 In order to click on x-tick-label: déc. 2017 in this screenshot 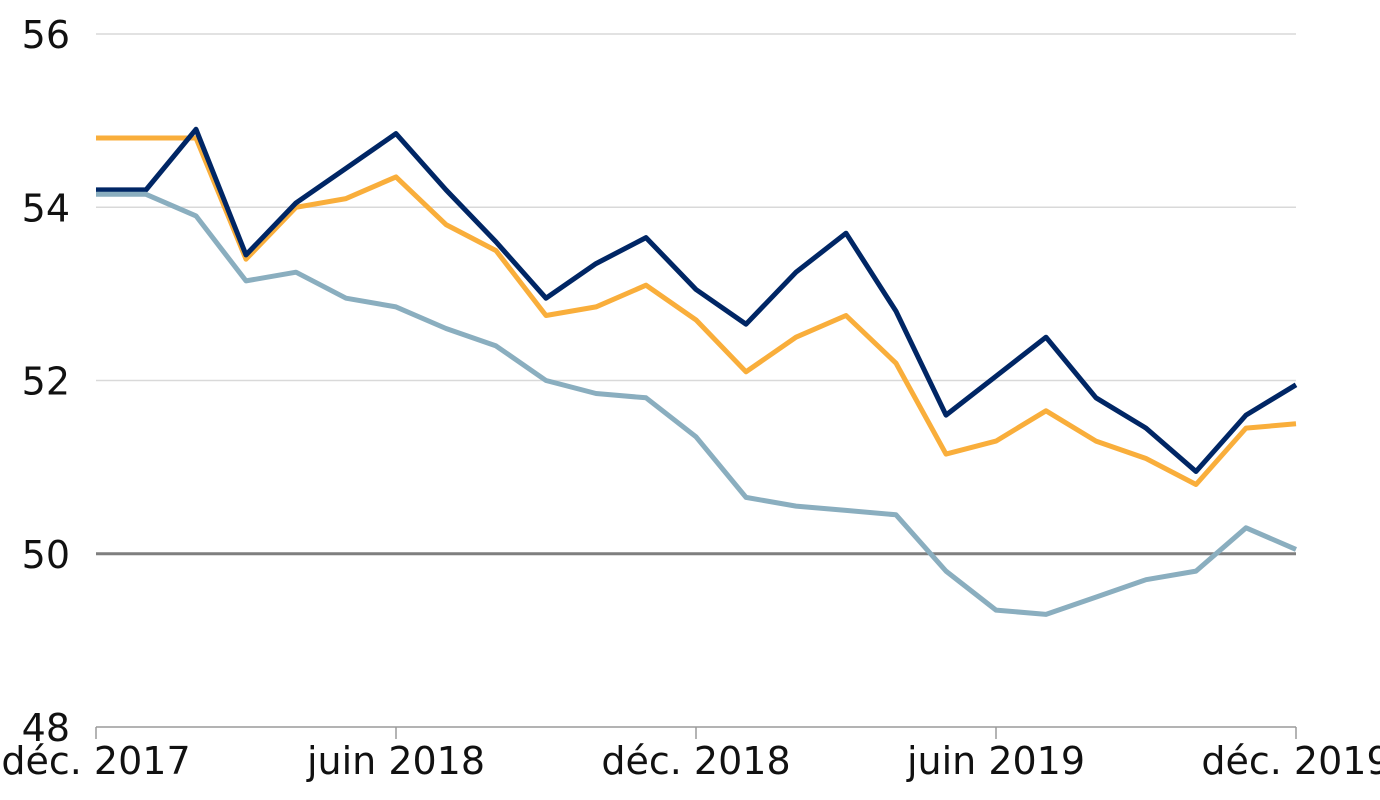, I will do `click(95, 761)`.